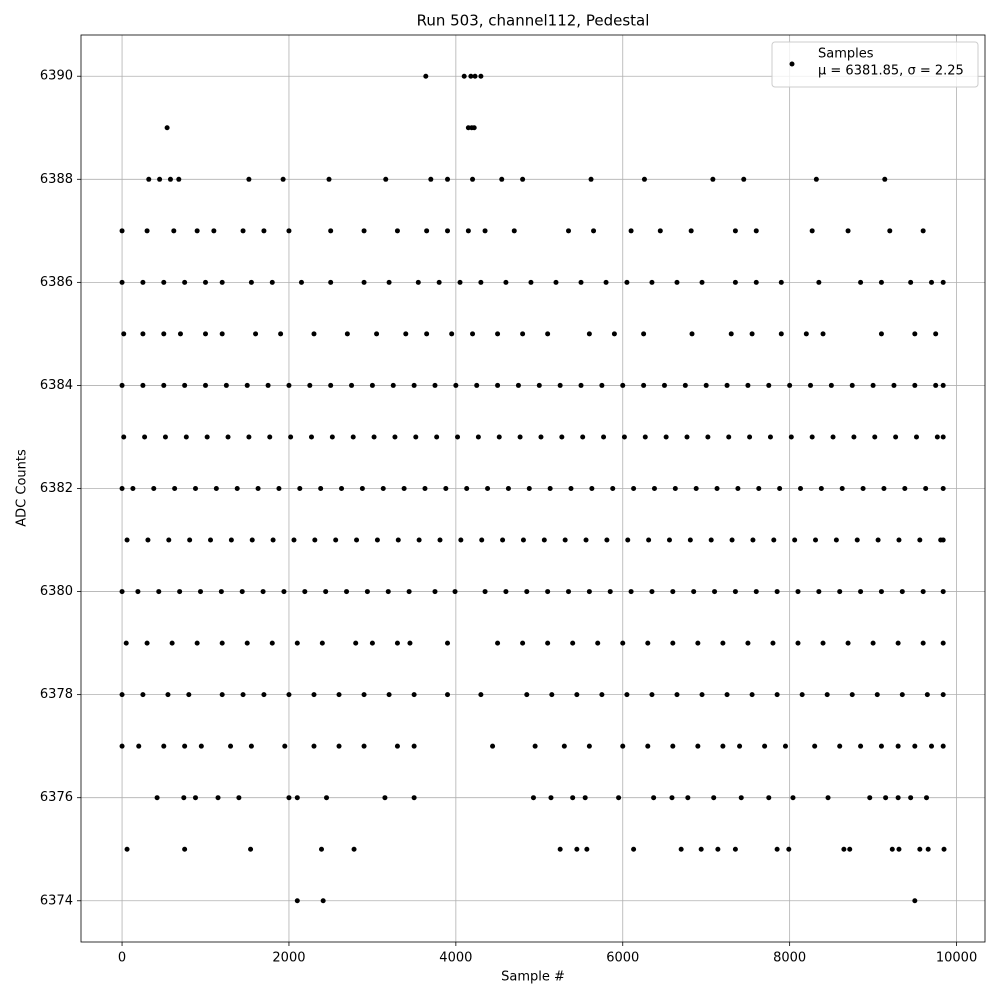 The image size is (1000, 1000). Describe the element at coordinates (56, 488) in the screenshot. I see `y-tick-label: 6382` at that location.